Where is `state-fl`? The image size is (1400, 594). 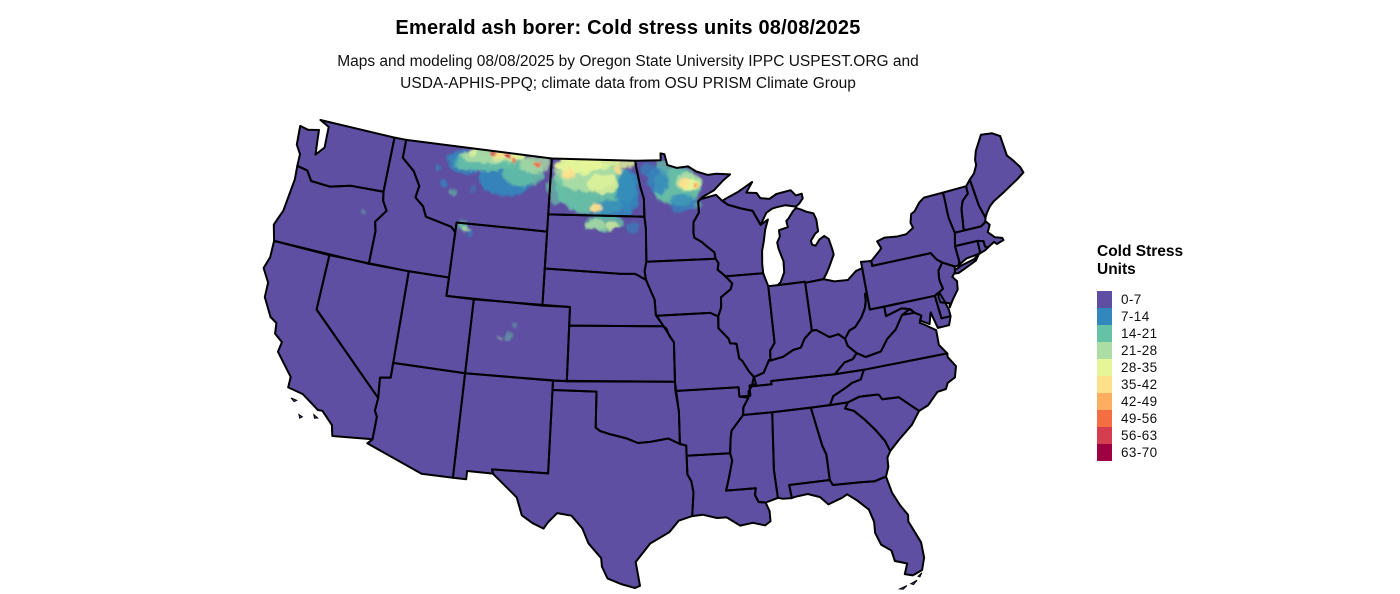
state-fl is located at coordinates (857, 526).